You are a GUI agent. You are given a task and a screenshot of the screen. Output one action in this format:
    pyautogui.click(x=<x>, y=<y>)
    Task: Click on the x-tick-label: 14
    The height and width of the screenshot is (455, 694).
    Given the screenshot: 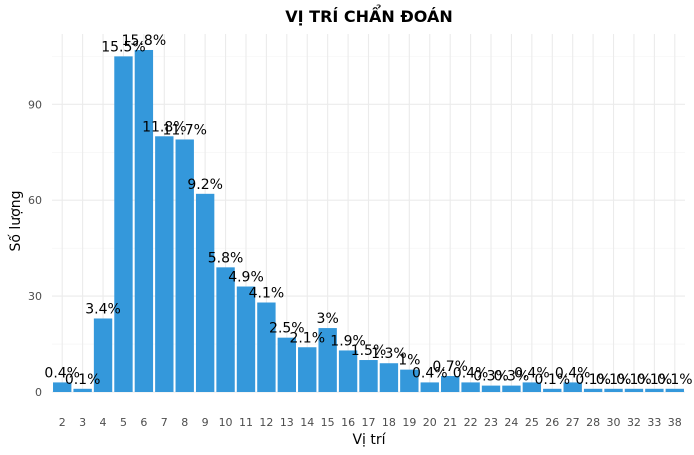 What is the action you would take?
    pyautogui.click(x=307, y=422)
    